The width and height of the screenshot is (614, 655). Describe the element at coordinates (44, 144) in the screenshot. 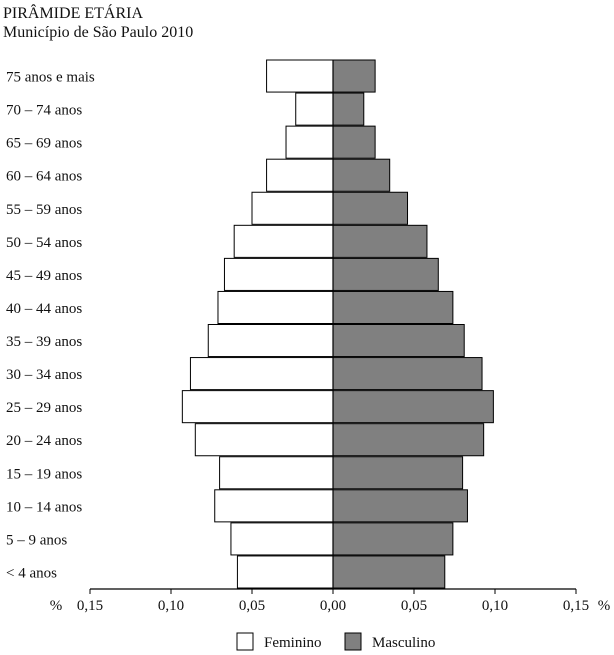

I see `category-label: 65 – 69 anos` at that location.